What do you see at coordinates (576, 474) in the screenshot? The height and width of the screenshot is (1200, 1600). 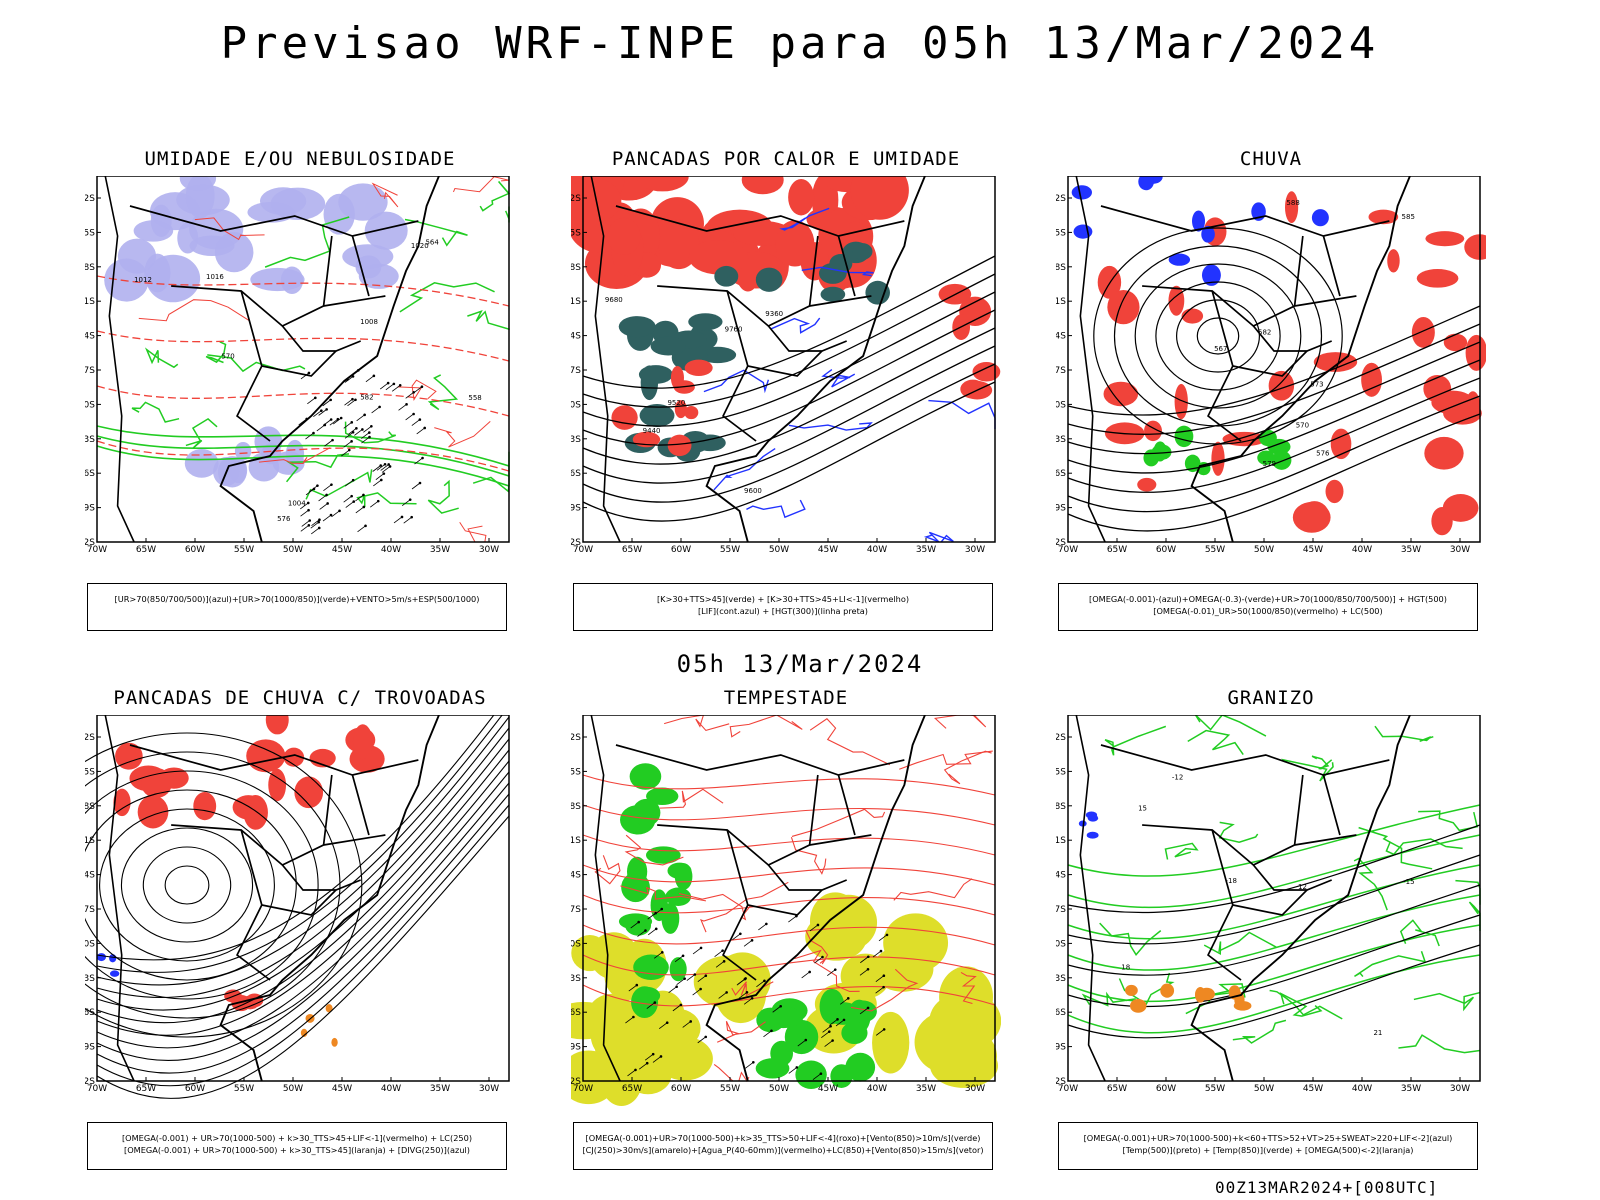 I see `lat-tick-label: 36S` at bounding box center [576, 474].